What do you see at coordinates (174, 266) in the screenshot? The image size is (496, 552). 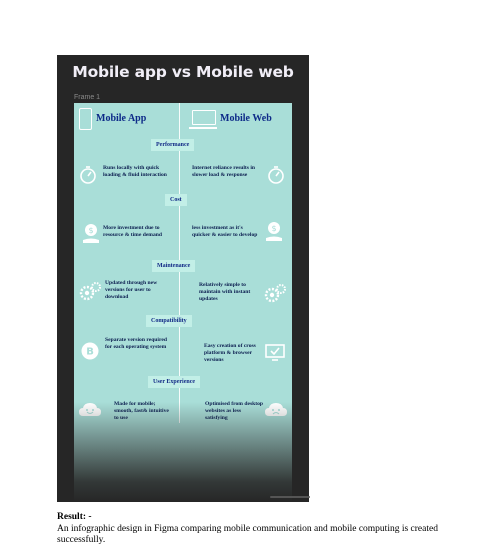 I see `section-tag-maintenance: Maintenance` at bounding box center [174, 266].